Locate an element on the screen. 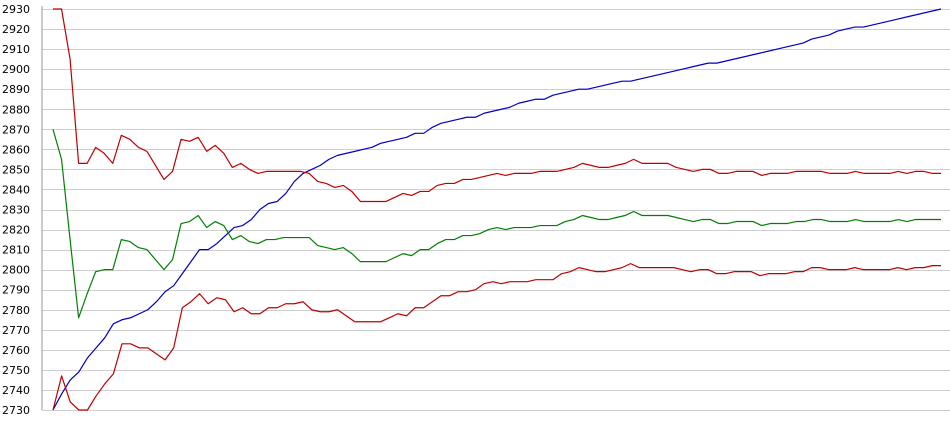 Image resolution: width=950 pixels, height=435 pixels. y-tick-label: 2920 is located at coordinates (16, 29).